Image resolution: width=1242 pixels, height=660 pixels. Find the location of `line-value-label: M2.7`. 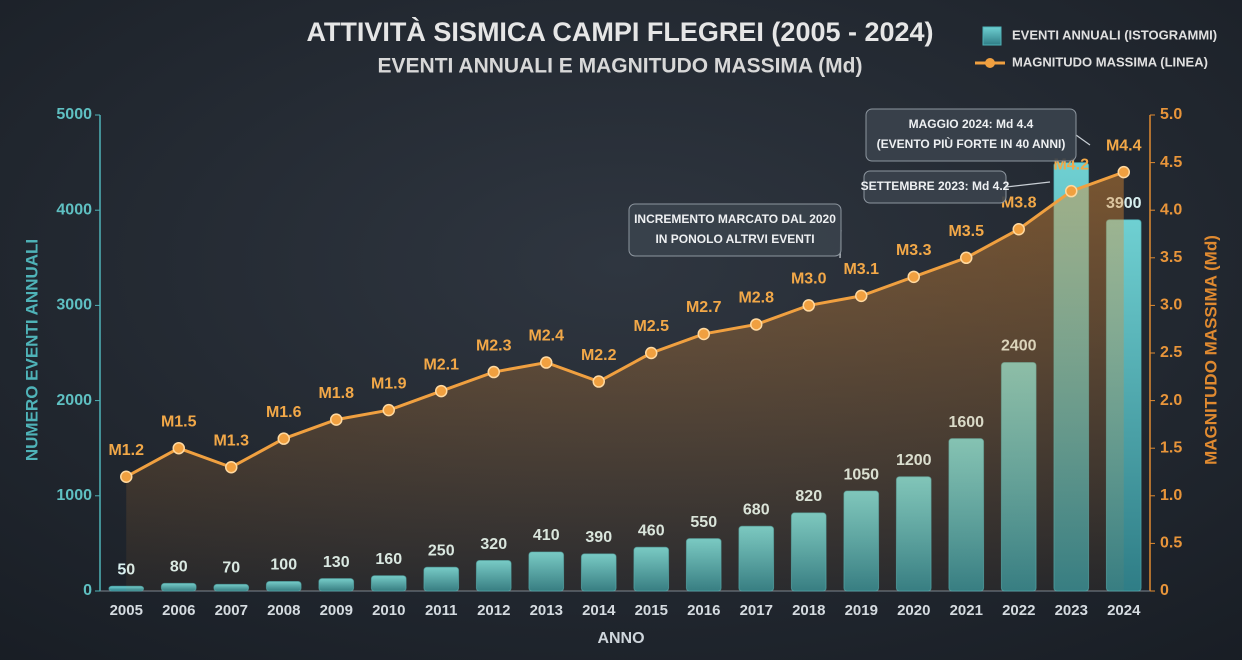

line-value-label: M2.7 is located at coordinates (704, 307).